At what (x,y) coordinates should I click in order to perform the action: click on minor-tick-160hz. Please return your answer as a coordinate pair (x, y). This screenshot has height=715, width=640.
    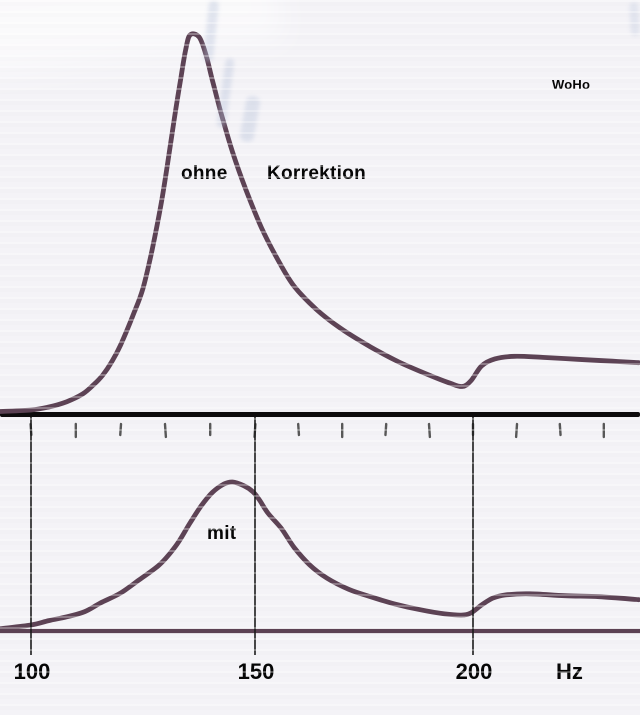
    Looking at the image, I should click on (298, 429).